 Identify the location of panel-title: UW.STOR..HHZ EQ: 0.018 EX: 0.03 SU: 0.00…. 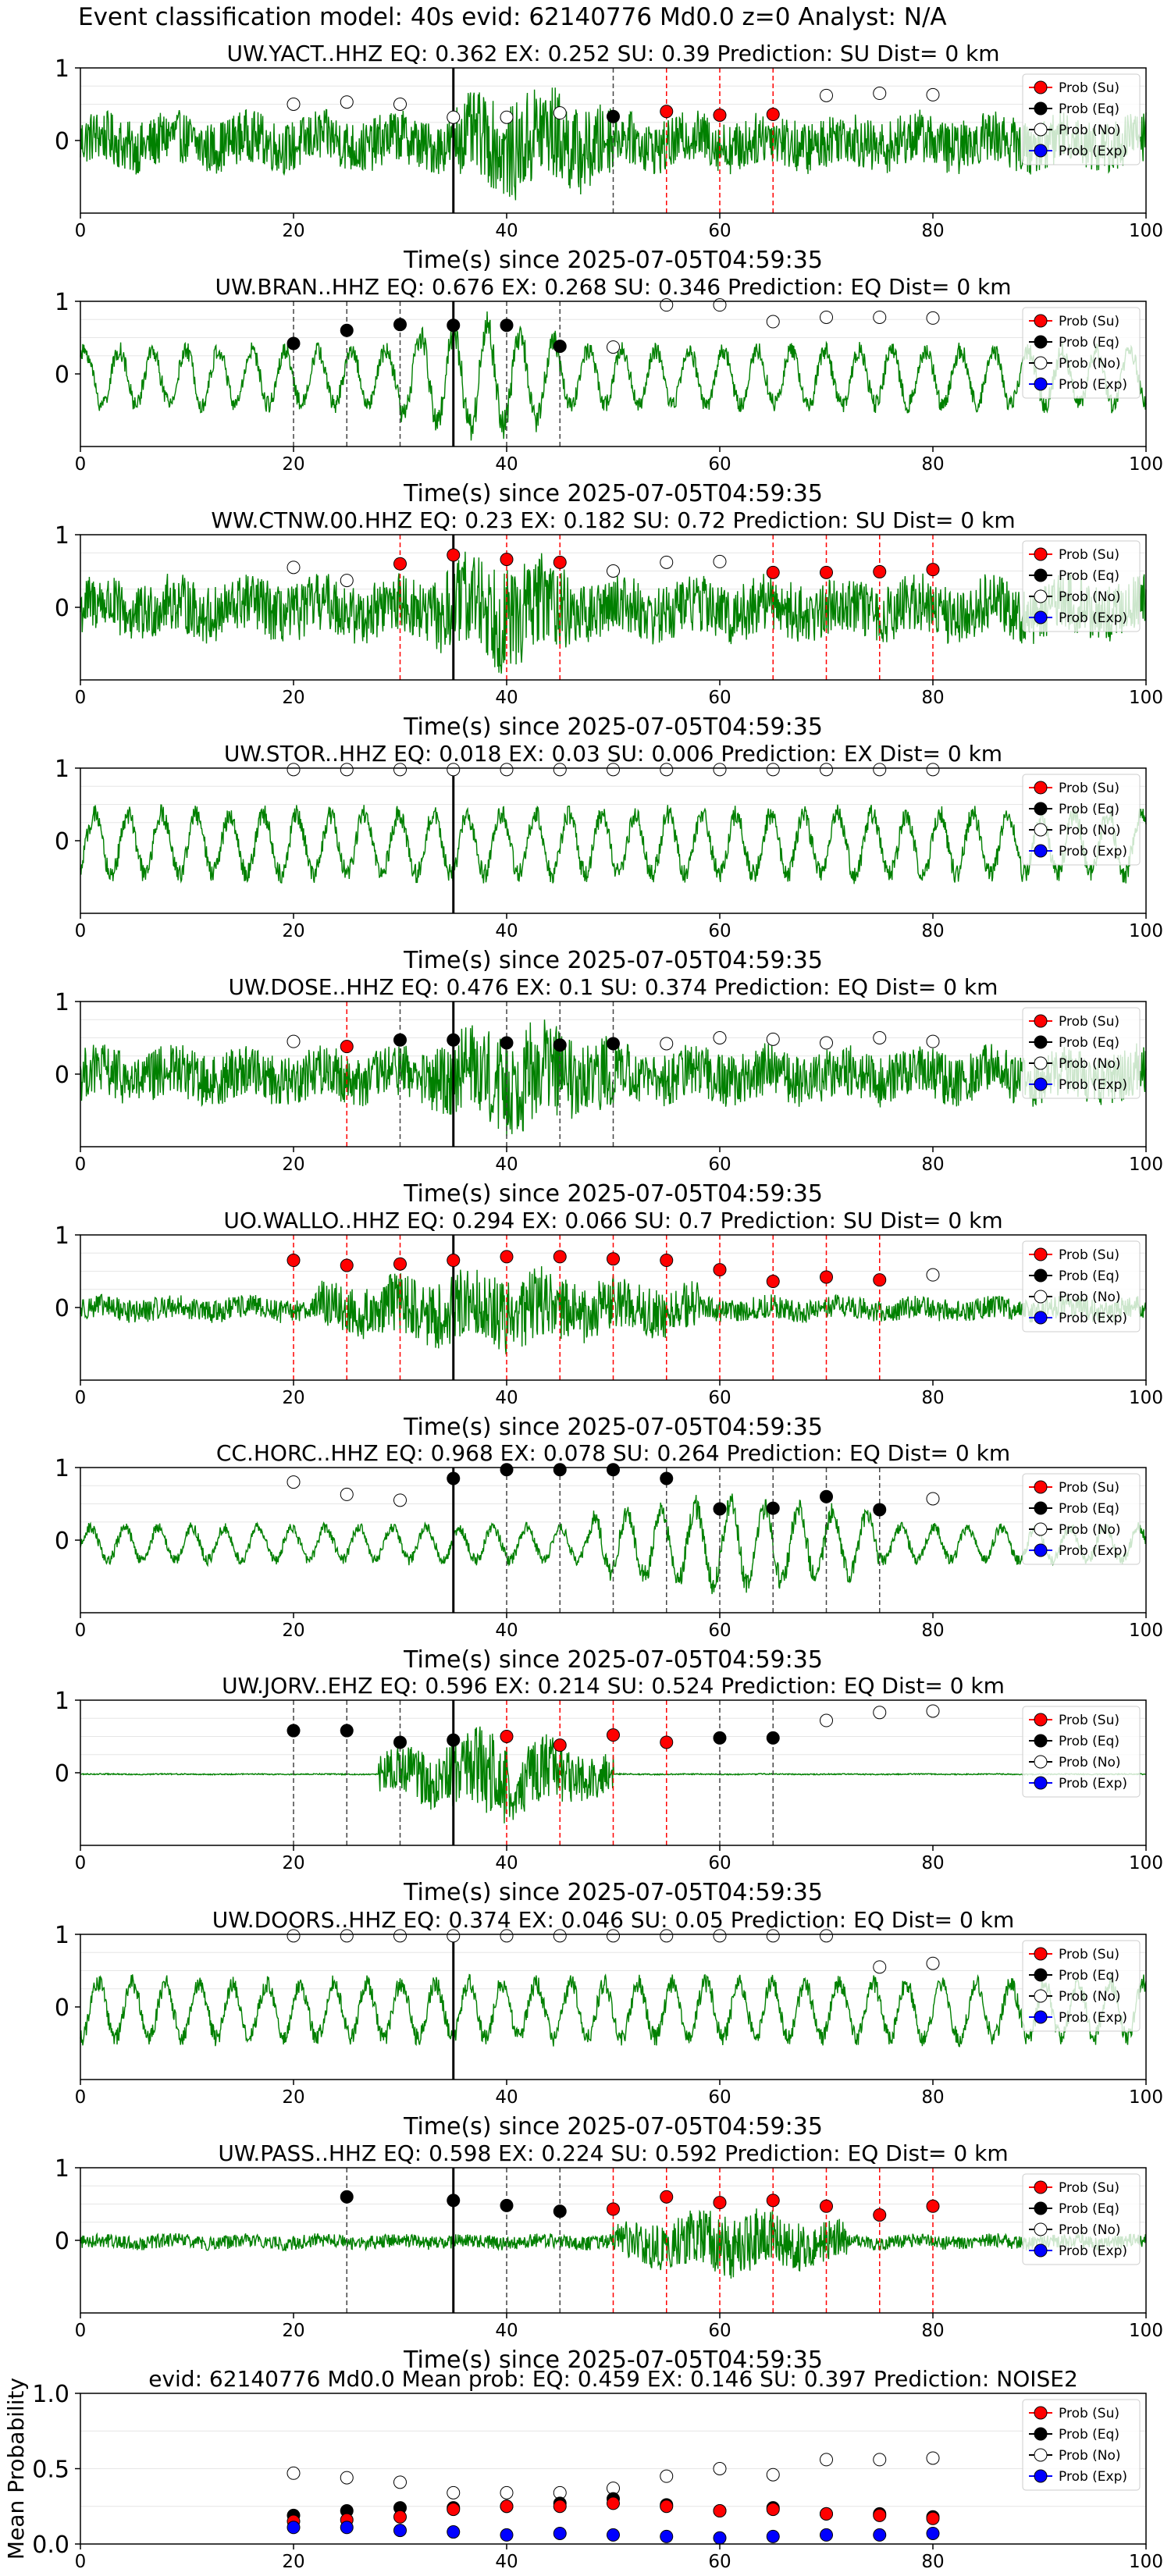
(613, 754).